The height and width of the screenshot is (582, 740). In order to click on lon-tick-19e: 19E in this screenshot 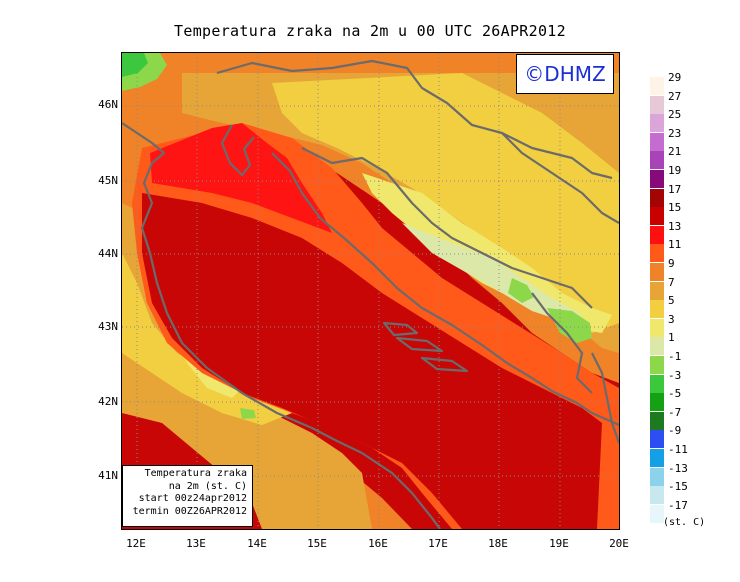, I will do `click(559, 543)`.